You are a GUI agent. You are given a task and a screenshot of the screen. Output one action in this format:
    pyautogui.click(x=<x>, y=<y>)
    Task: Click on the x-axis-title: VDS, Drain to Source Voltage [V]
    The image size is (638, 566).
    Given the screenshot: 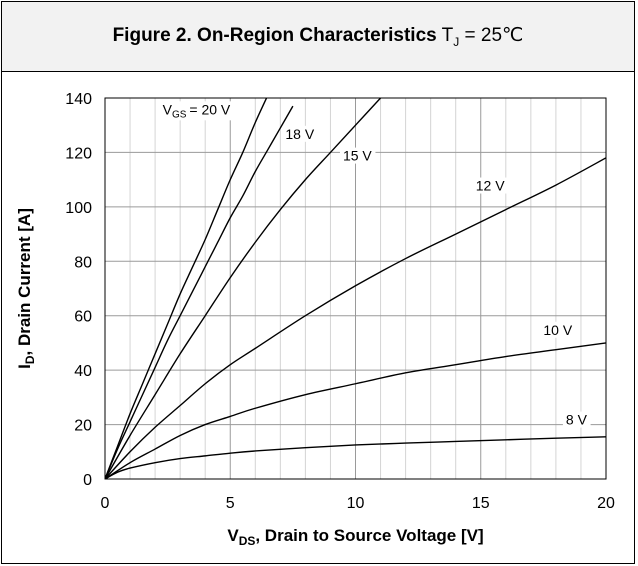 What is the action you would take?
    pyautogui.click(x=355, y=537)
    